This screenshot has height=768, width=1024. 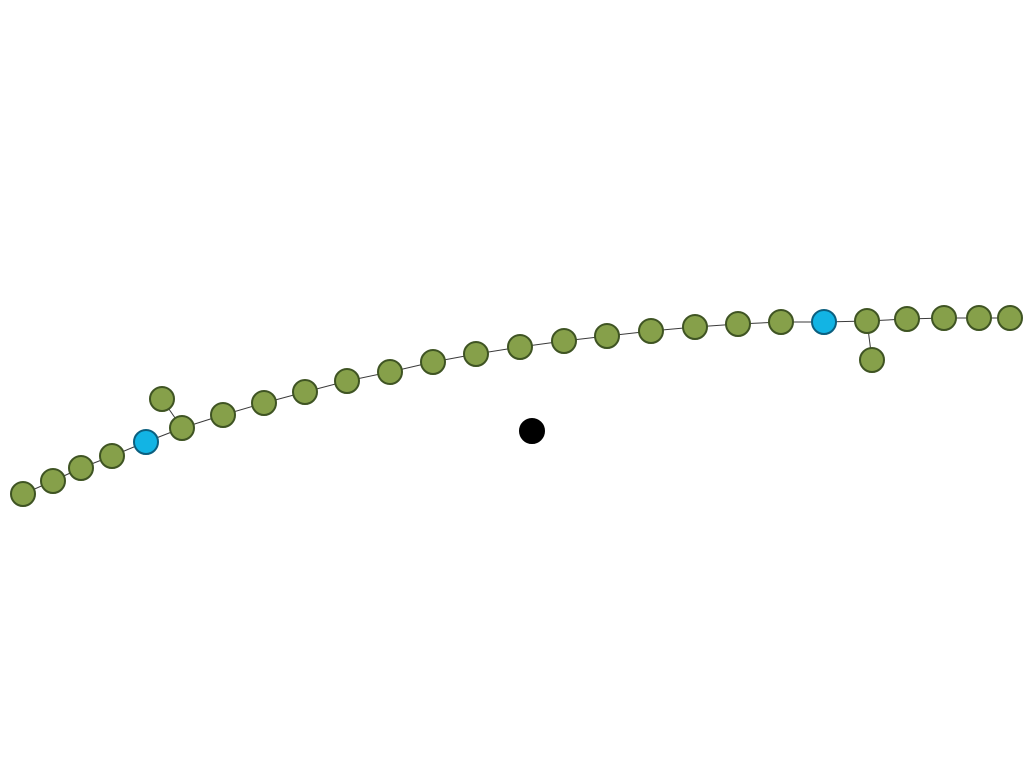 I want to click on node-blue-n21, so click(x=824, y=322).